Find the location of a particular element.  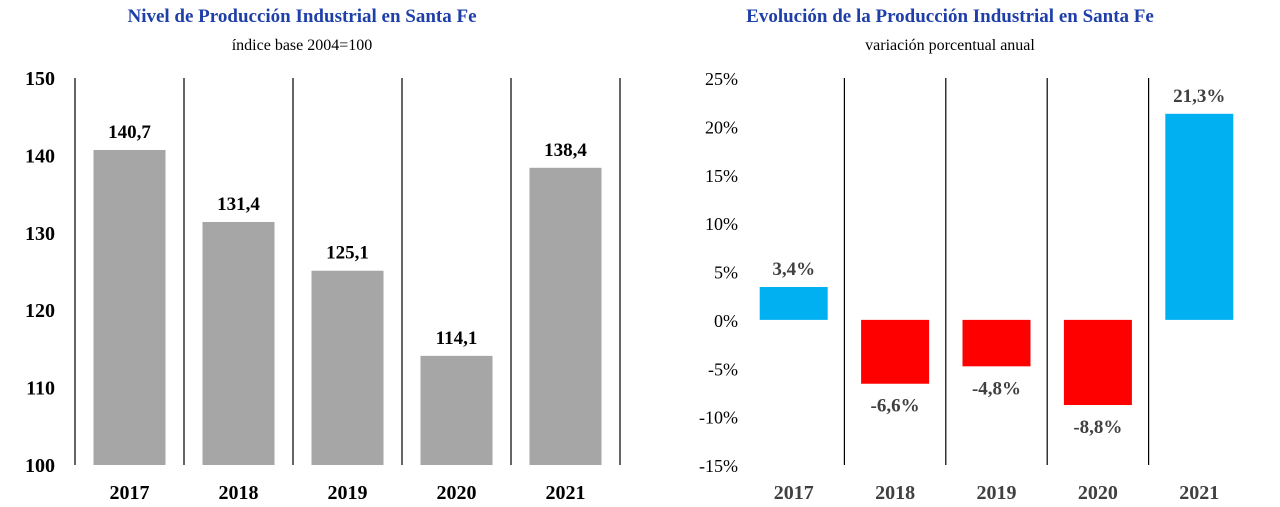

data-label-2018: 131,4 is located at coordinates (238, 204).